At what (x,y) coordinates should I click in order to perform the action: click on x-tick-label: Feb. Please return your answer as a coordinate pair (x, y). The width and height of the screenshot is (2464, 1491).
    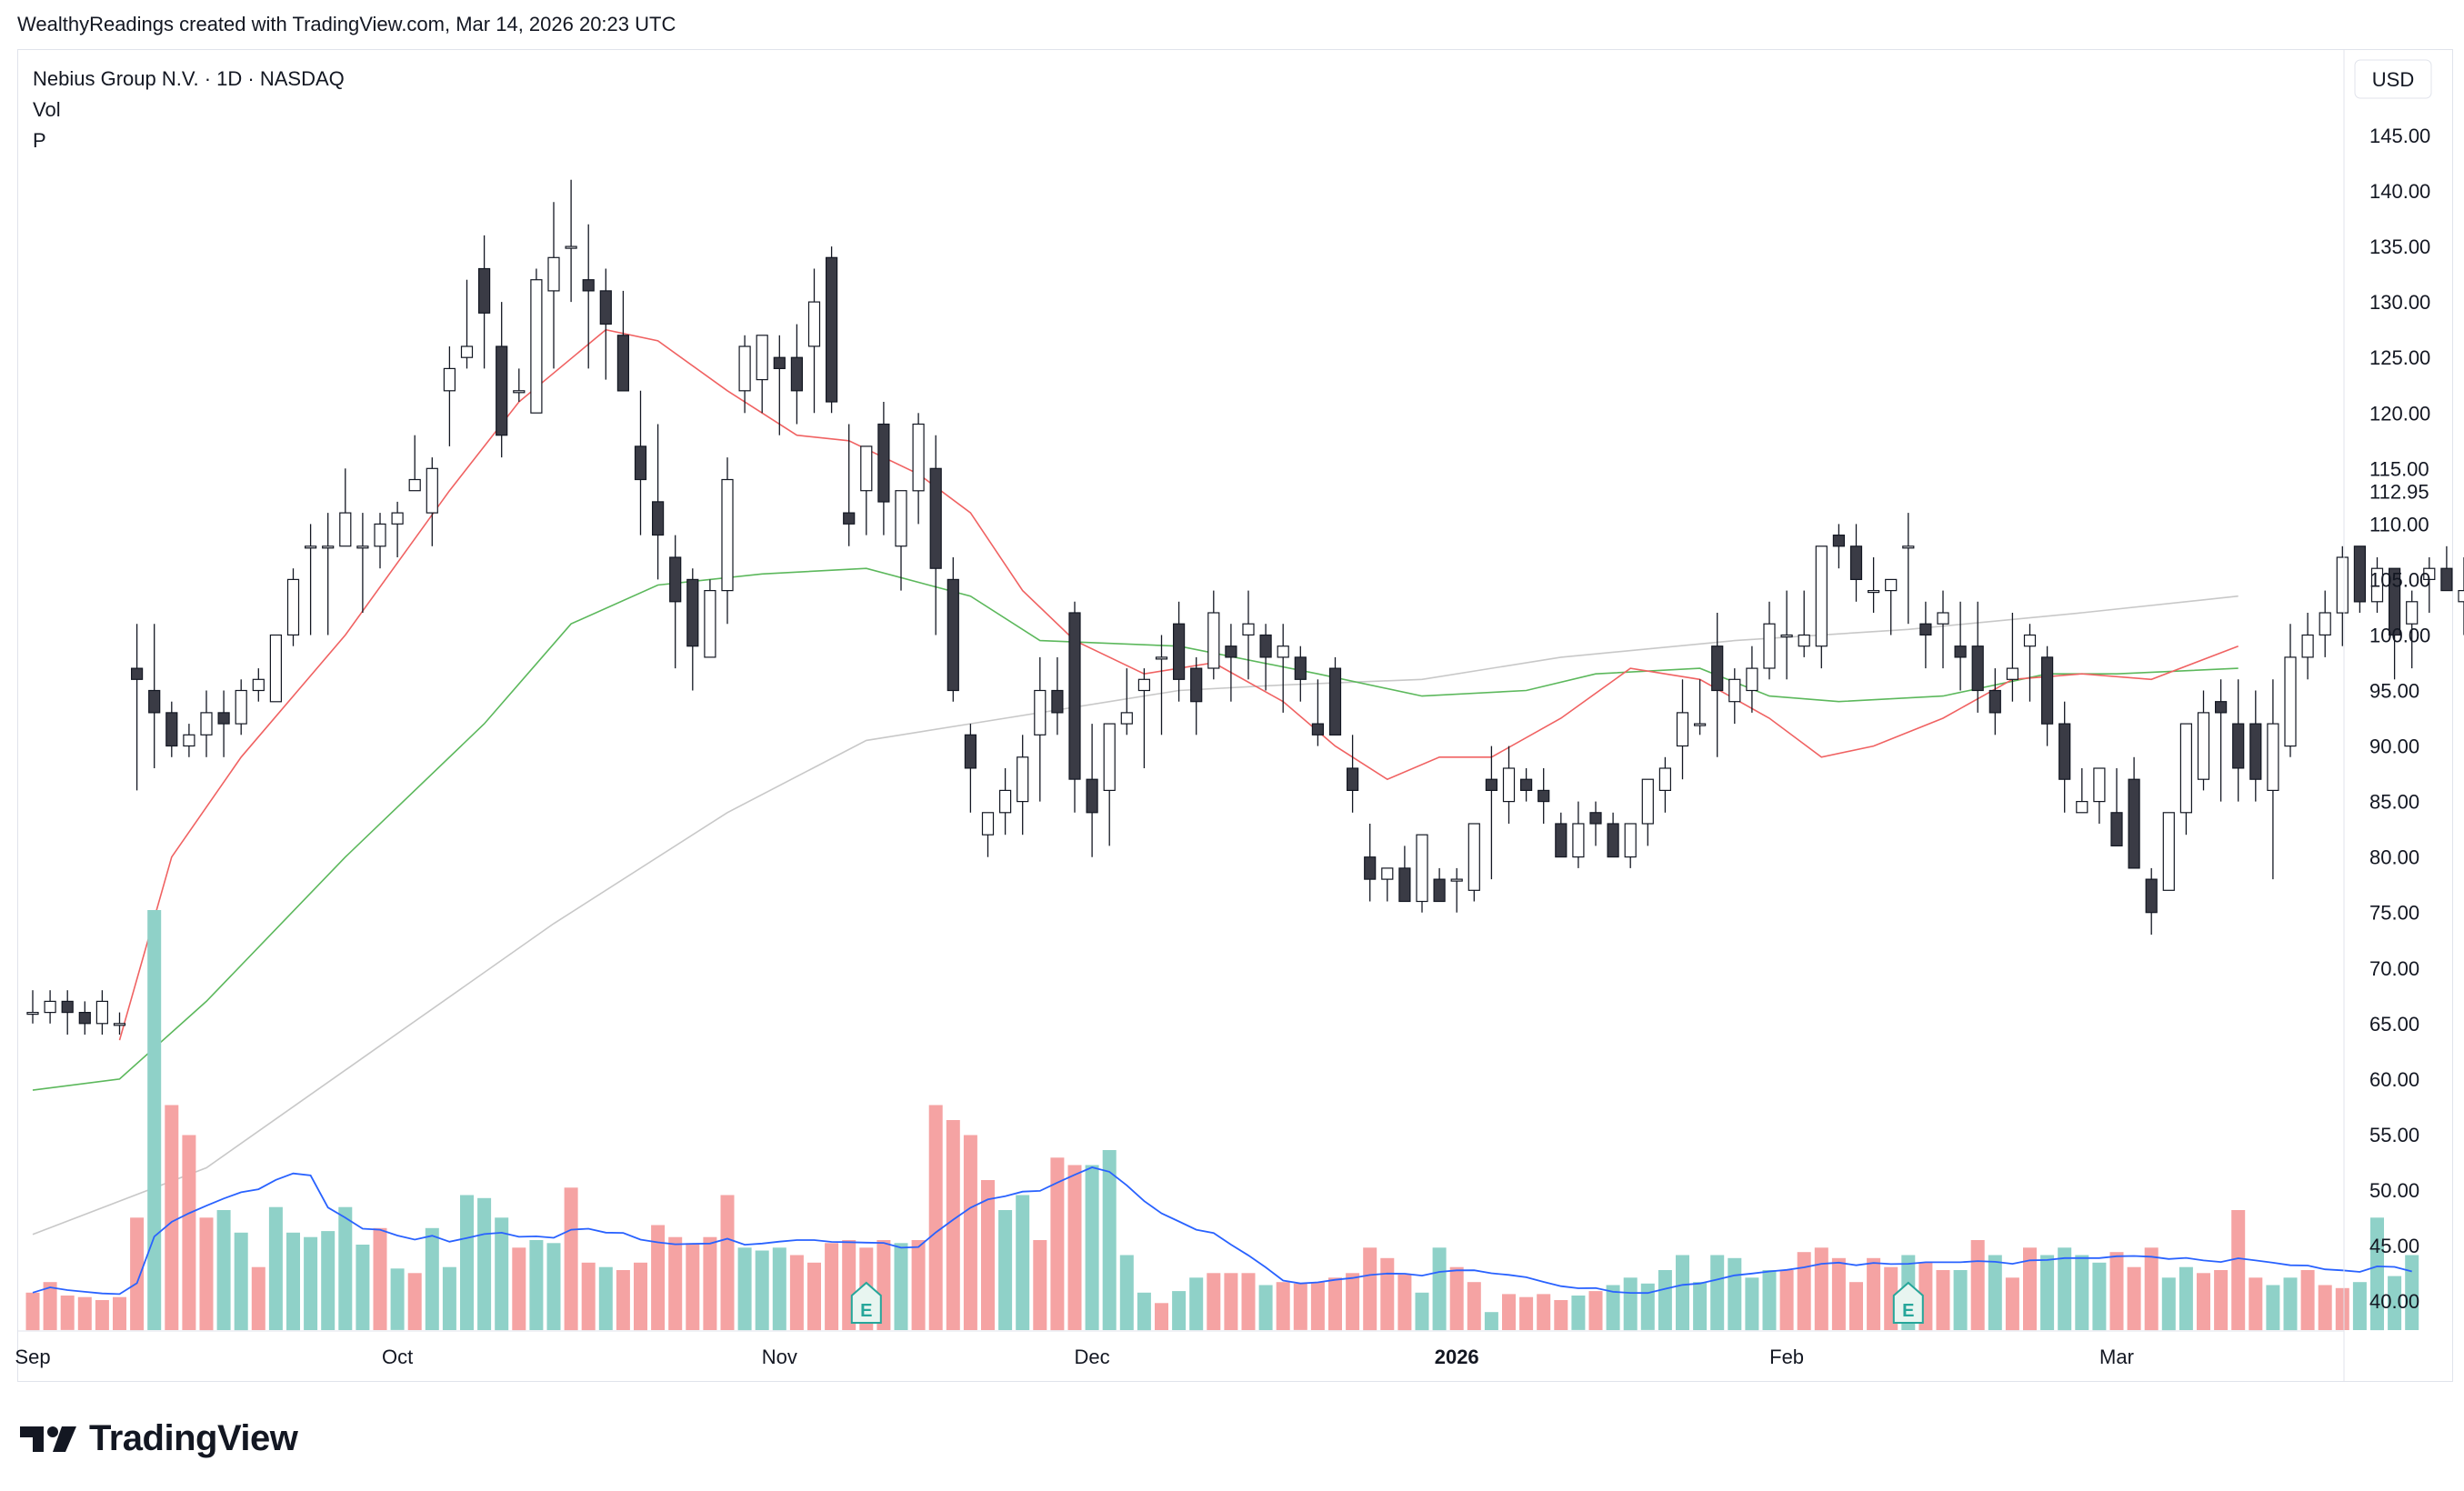
    Looking at the image, I should click on (1787, 1357).